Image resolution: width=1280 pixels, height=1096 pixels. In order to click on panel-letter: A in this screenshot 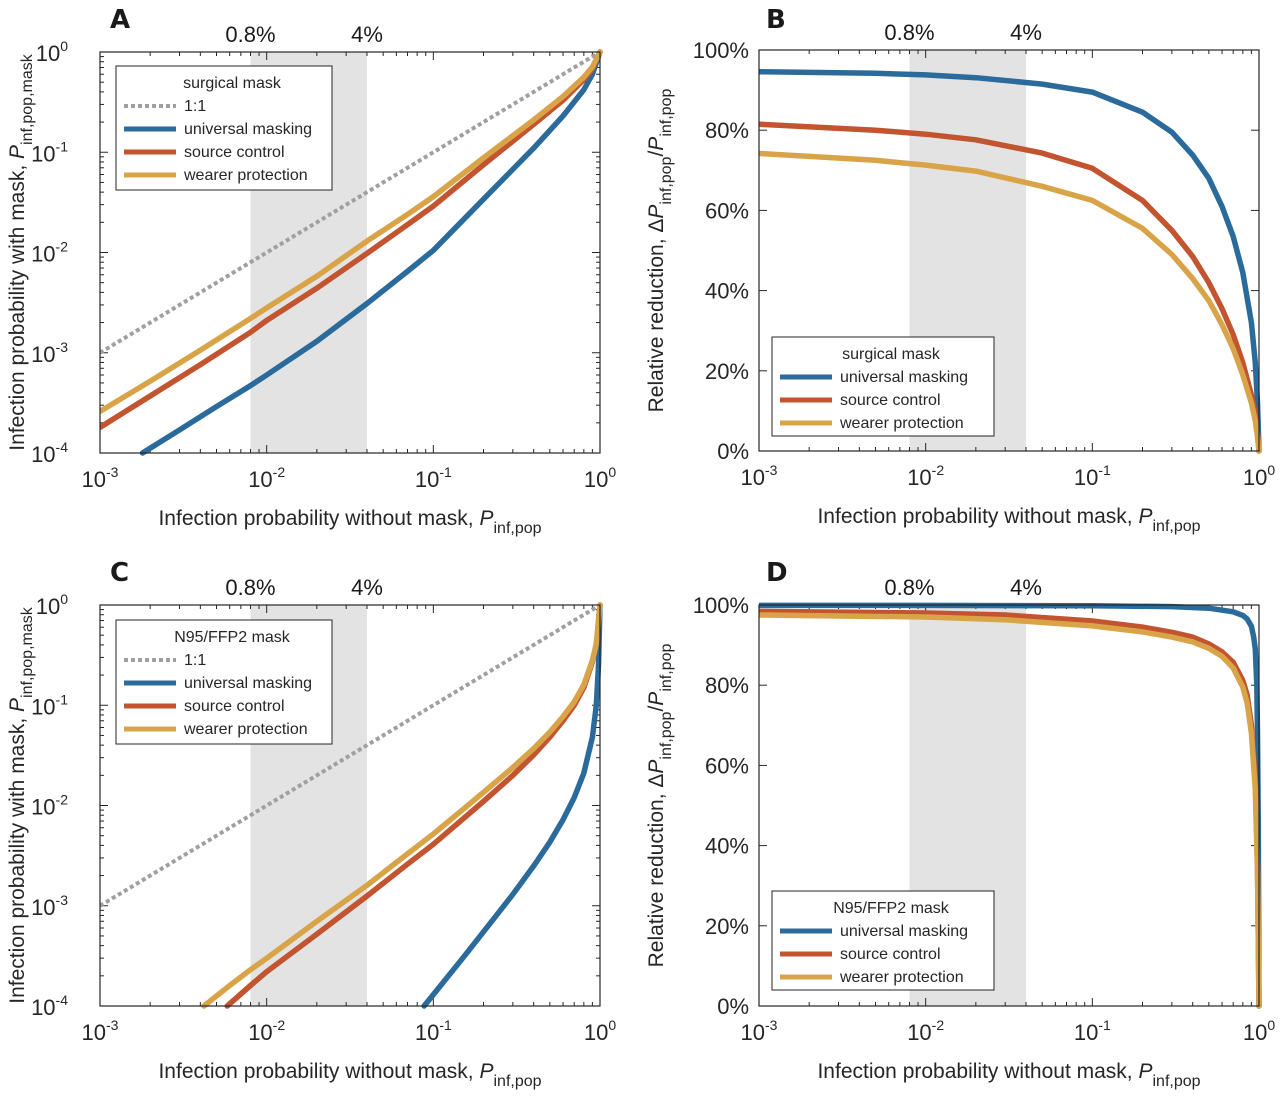, I will do `click(120, 20)`.